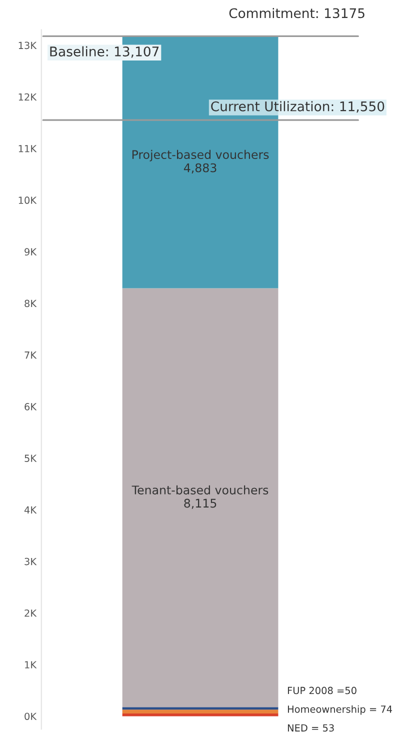 The height and width of the screenshot is (744, 414). What do you see at coordinates (30, 510) in the screenshot?
I see `y-tick-label: 4K` at bounding box center [30, 510].